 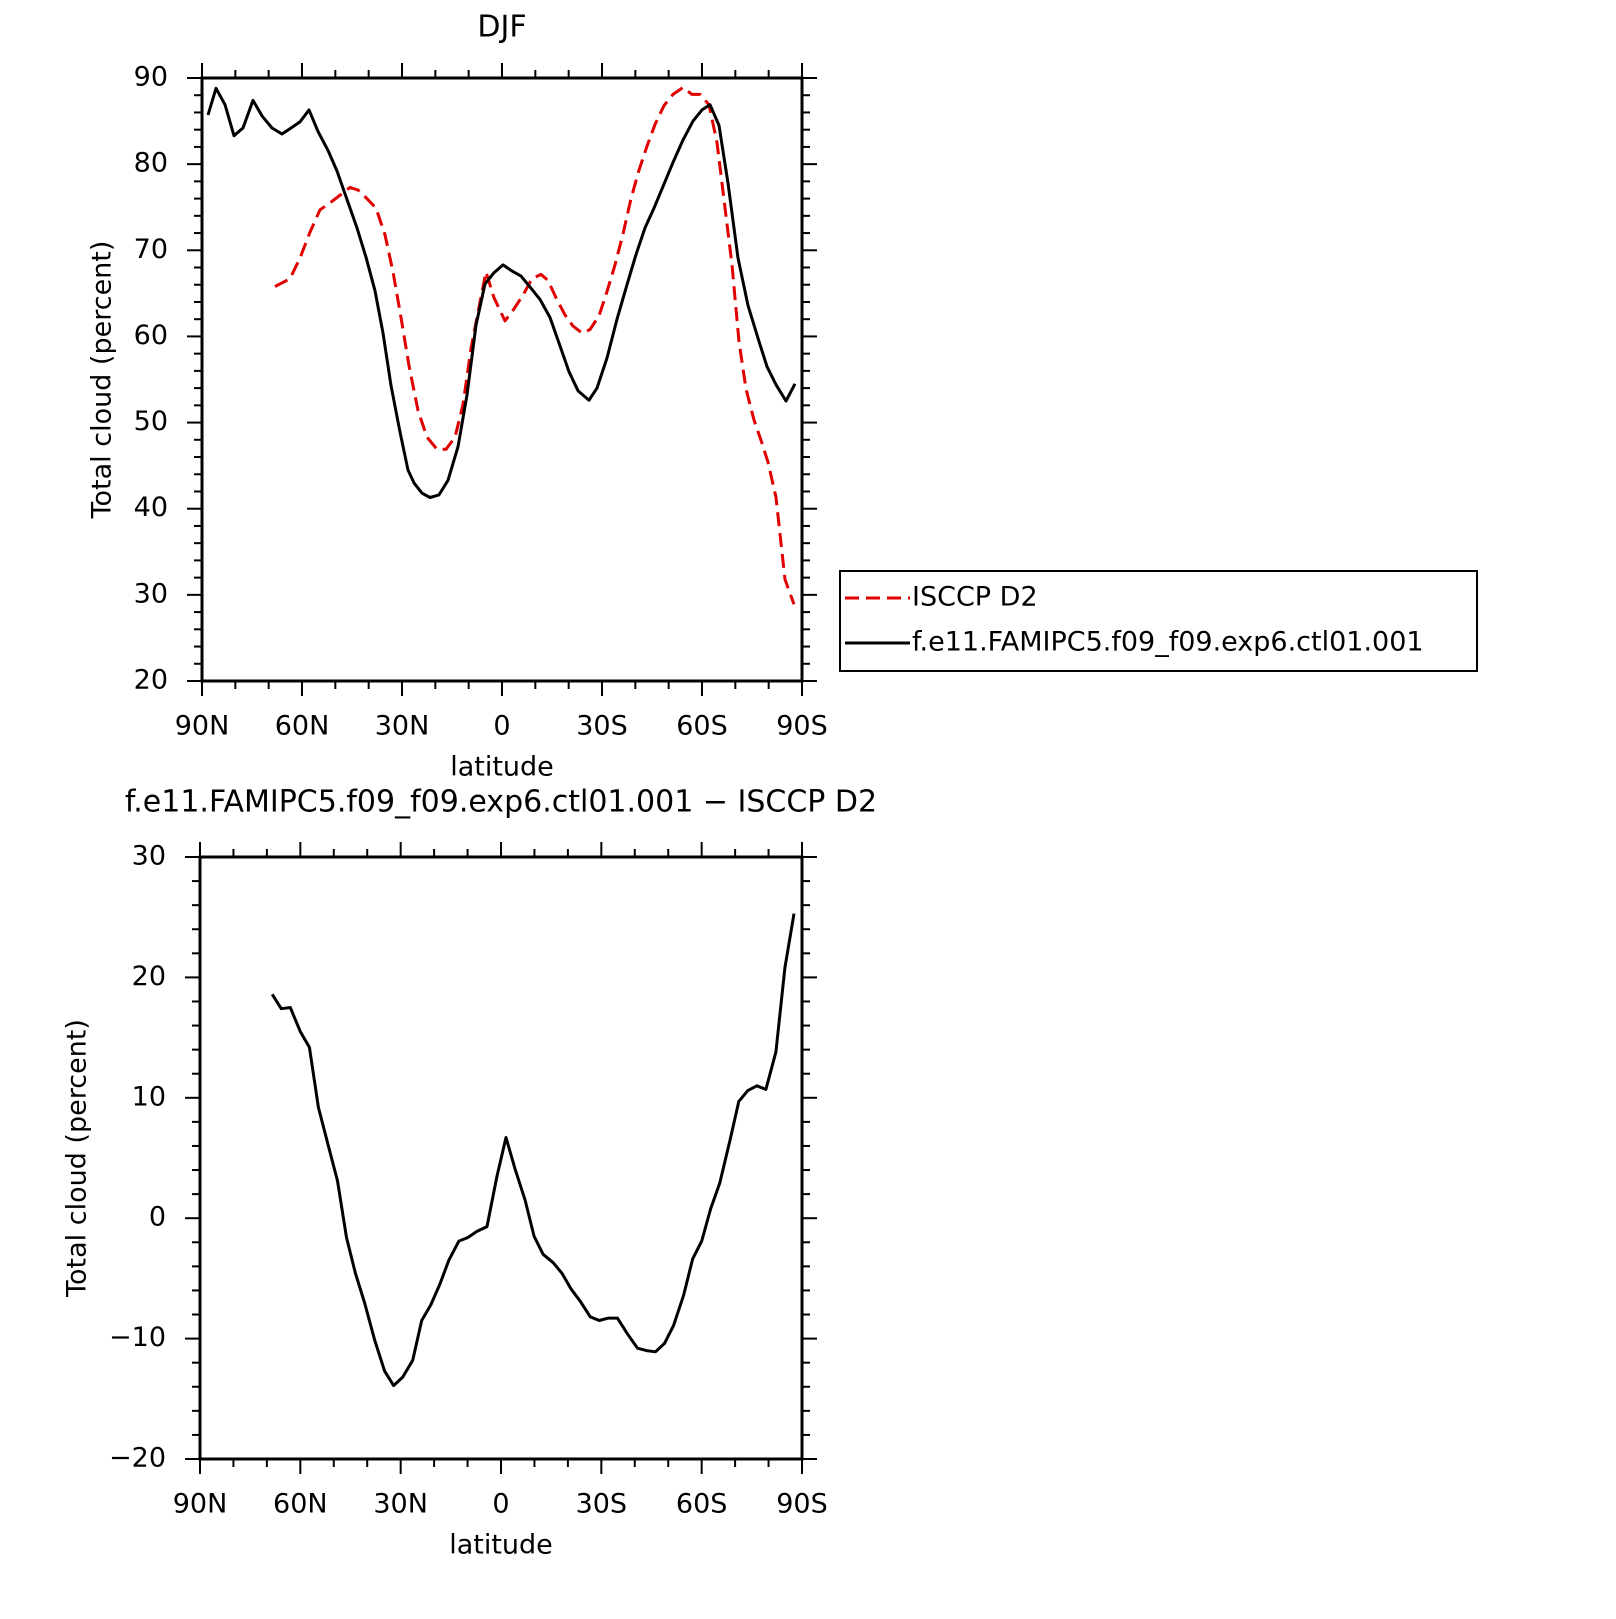 What do you see at coordinates (501, 27) in the screenshot?
I see `chart-title: DJF` at bounding box center [501, 27].